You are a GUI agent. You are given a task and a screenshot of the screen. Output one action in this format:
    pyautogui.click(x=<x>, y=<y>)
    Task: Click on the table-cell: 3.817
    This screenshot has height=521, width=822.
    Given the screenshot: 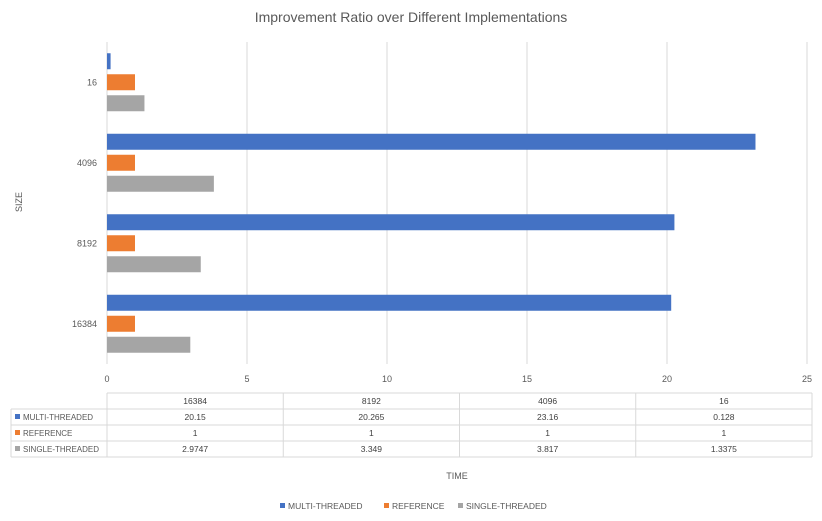 What is the action you would take?
    pyautogui.click(x=548, y=449)
    